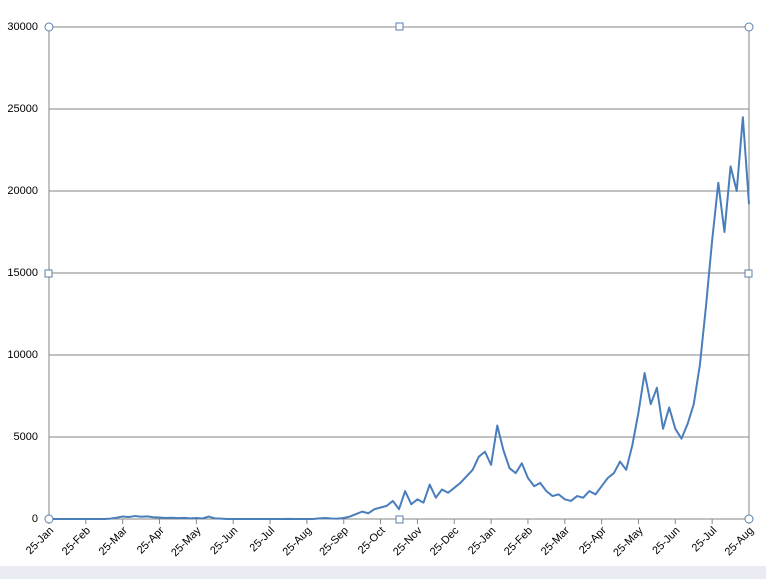 The width and height of the screenshot is (766, 579). What do you see at coordinates (22, 273) in the screenshot?
I see `y-tick-label: 15000` at bounding box center [22, 273].